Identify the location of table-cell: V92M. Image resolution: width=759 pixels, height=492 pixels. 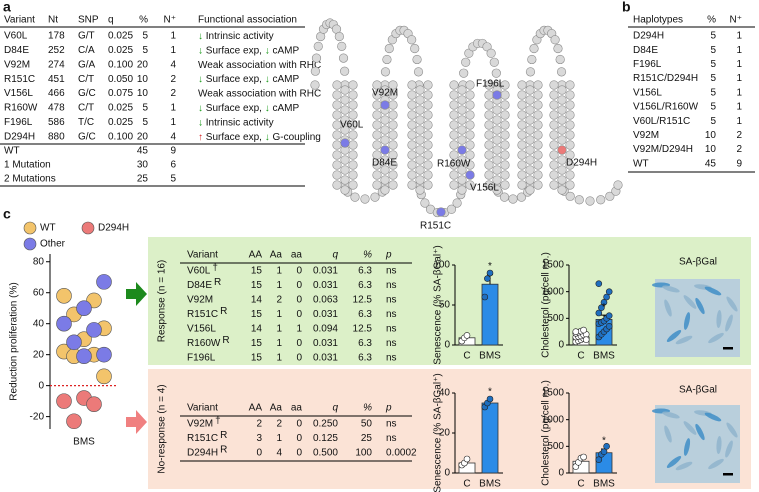
(200, 424).